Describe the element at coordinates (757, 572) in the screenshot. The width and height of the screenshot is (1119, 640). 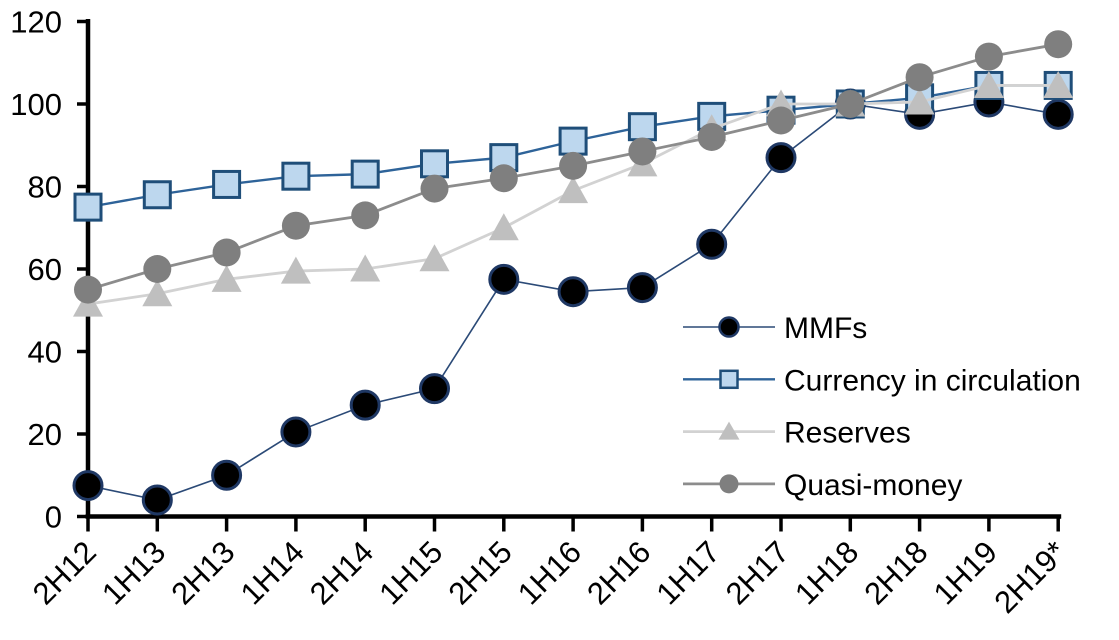
I see `x-axis-tick-label: 2H17` at that location.